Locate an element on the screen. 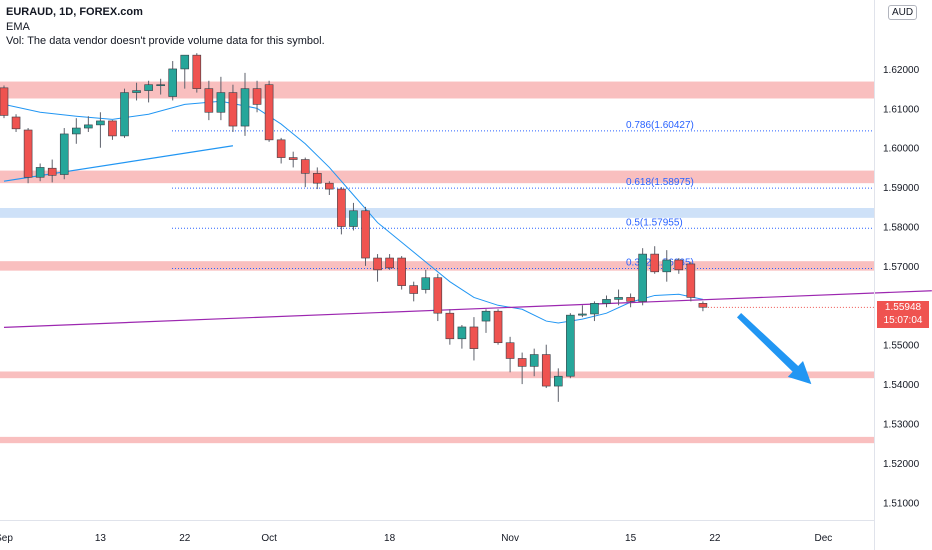 The image size is (932, 550). fib-label-0: 0.786(1.60427) is located at coordinates (660, 125).